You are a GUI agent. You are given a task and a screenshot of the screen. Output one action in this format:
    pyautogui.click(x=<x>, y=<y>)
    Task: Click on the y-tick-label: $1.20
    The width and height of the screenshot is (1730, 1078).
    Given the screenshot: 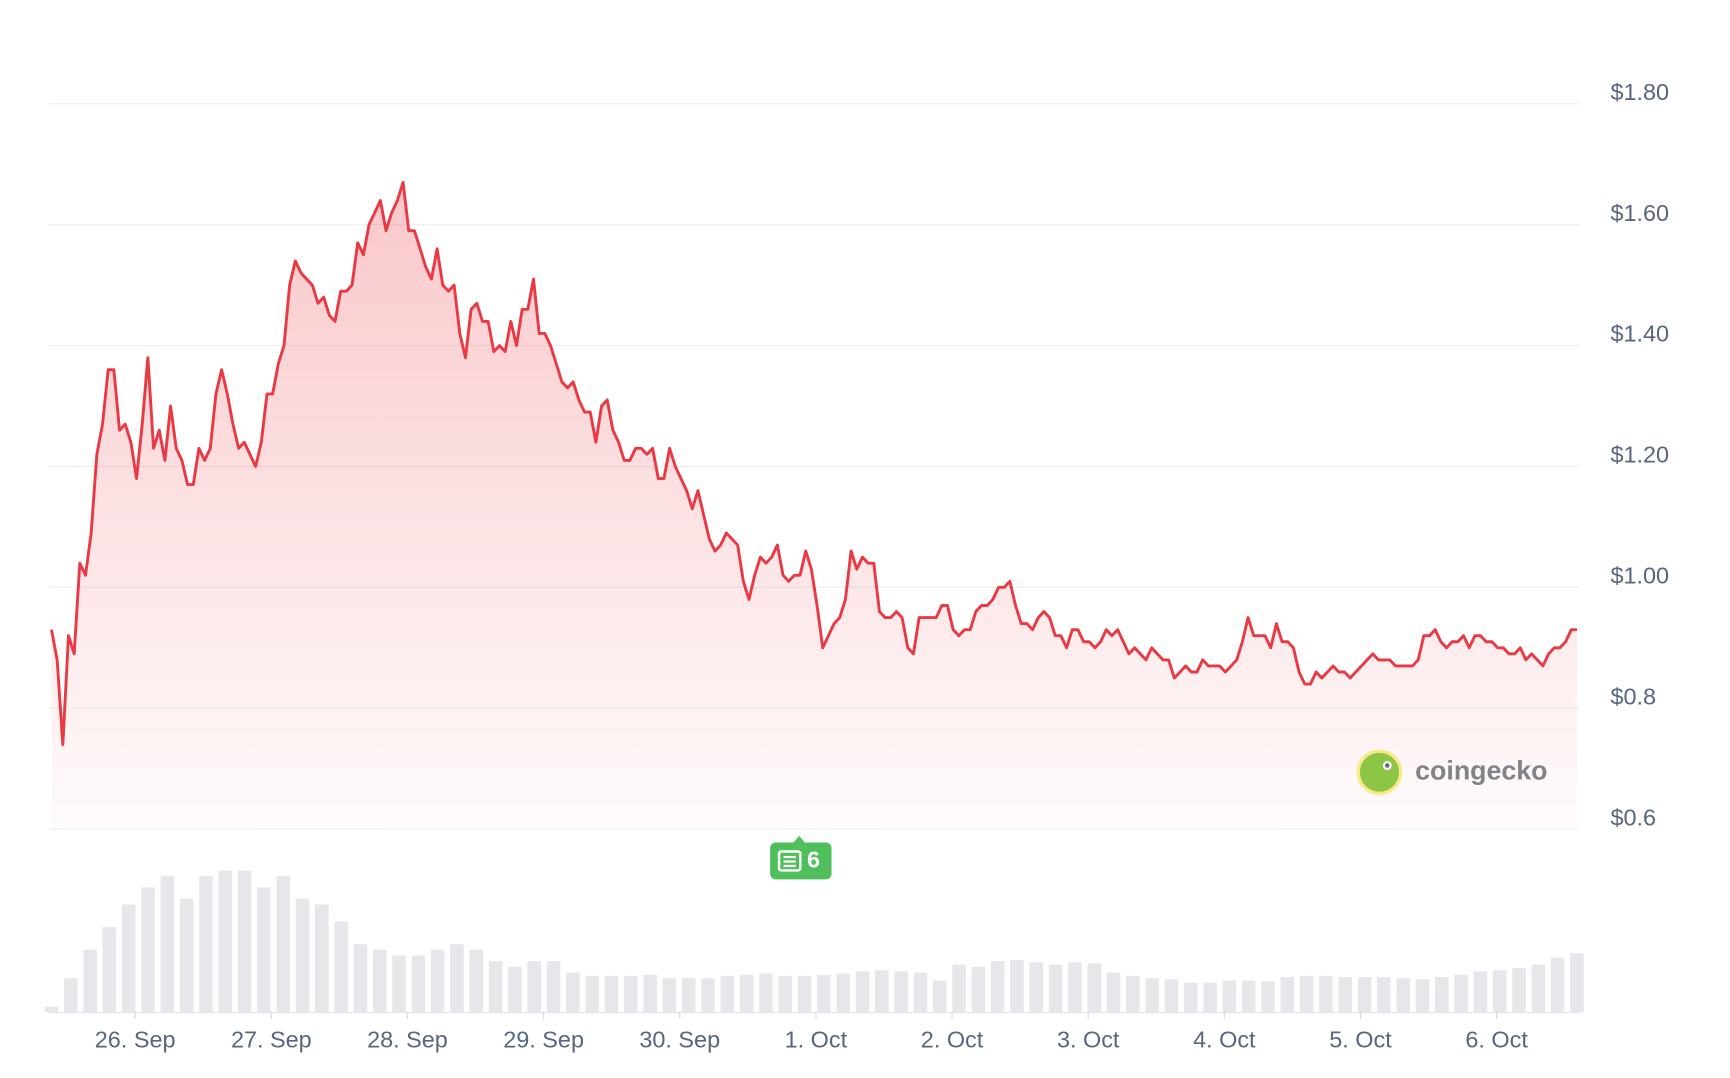 What is the action you would take?
    pyautogui.click(x=1639, y=455)
    